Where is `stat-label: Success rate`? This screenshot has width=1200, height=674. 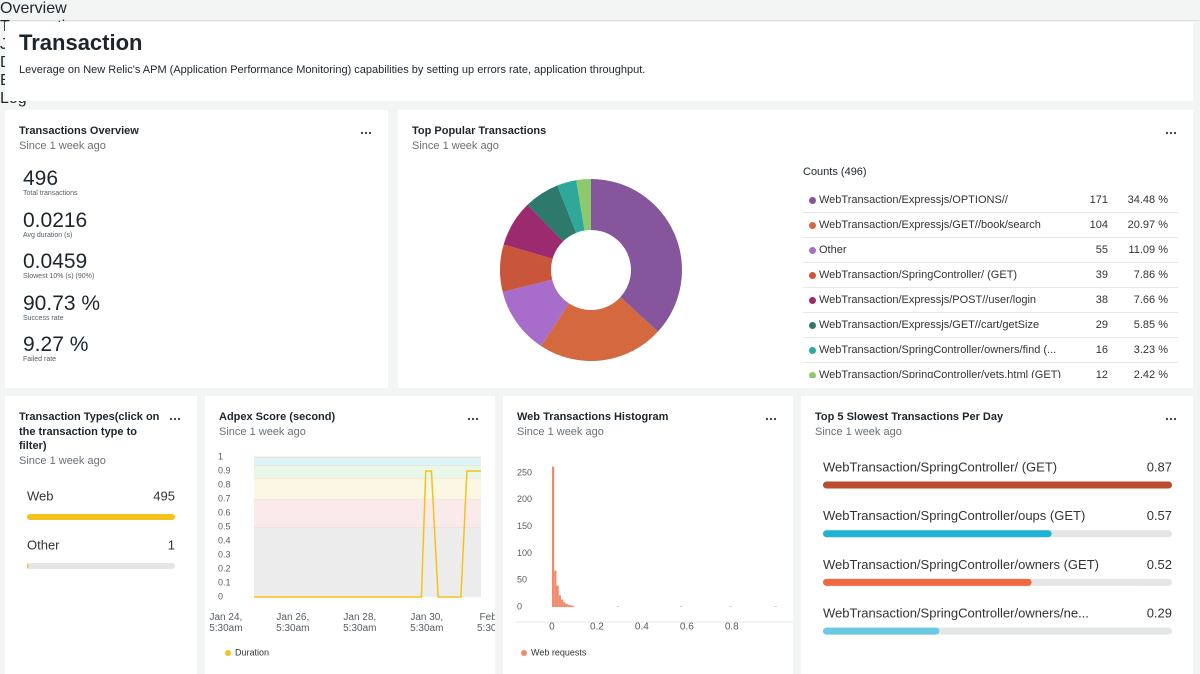
stat-label: Success rate is located at coordinates (61, 318).